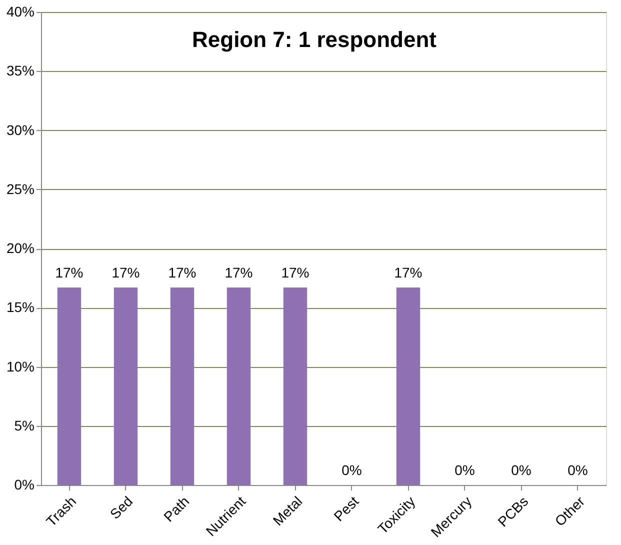  I want to click on y-tick-label: 15%, so click(20, 307).